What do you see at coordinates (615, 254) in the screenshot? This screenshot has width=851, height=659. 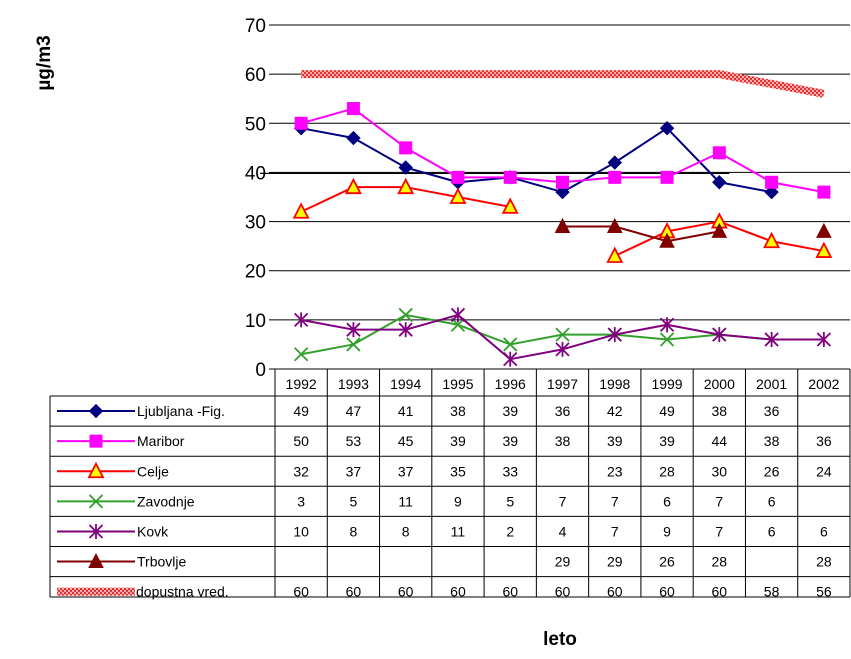 I see `point-celje-1998` at bounding box center [615, 254].